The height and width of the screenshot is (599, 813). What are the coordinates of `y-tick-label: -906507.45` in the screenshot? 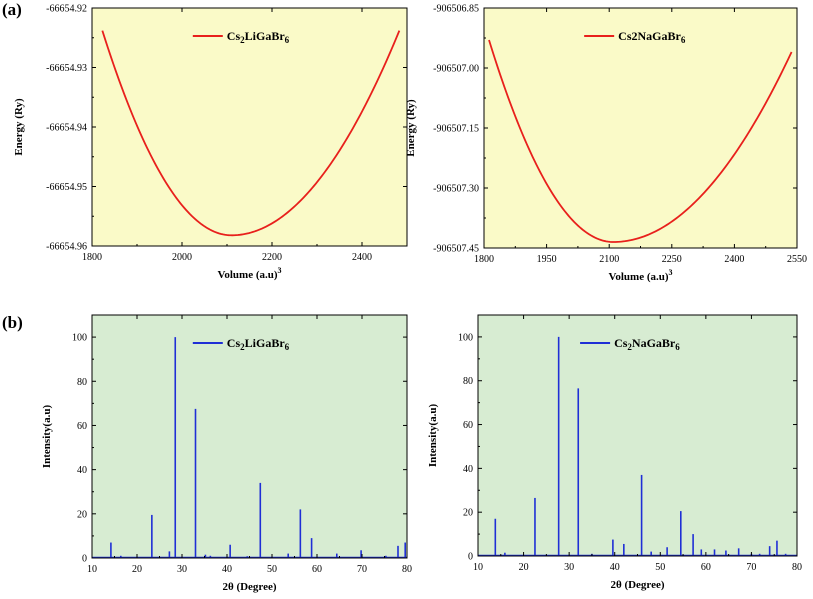 It's located at (456, 249).